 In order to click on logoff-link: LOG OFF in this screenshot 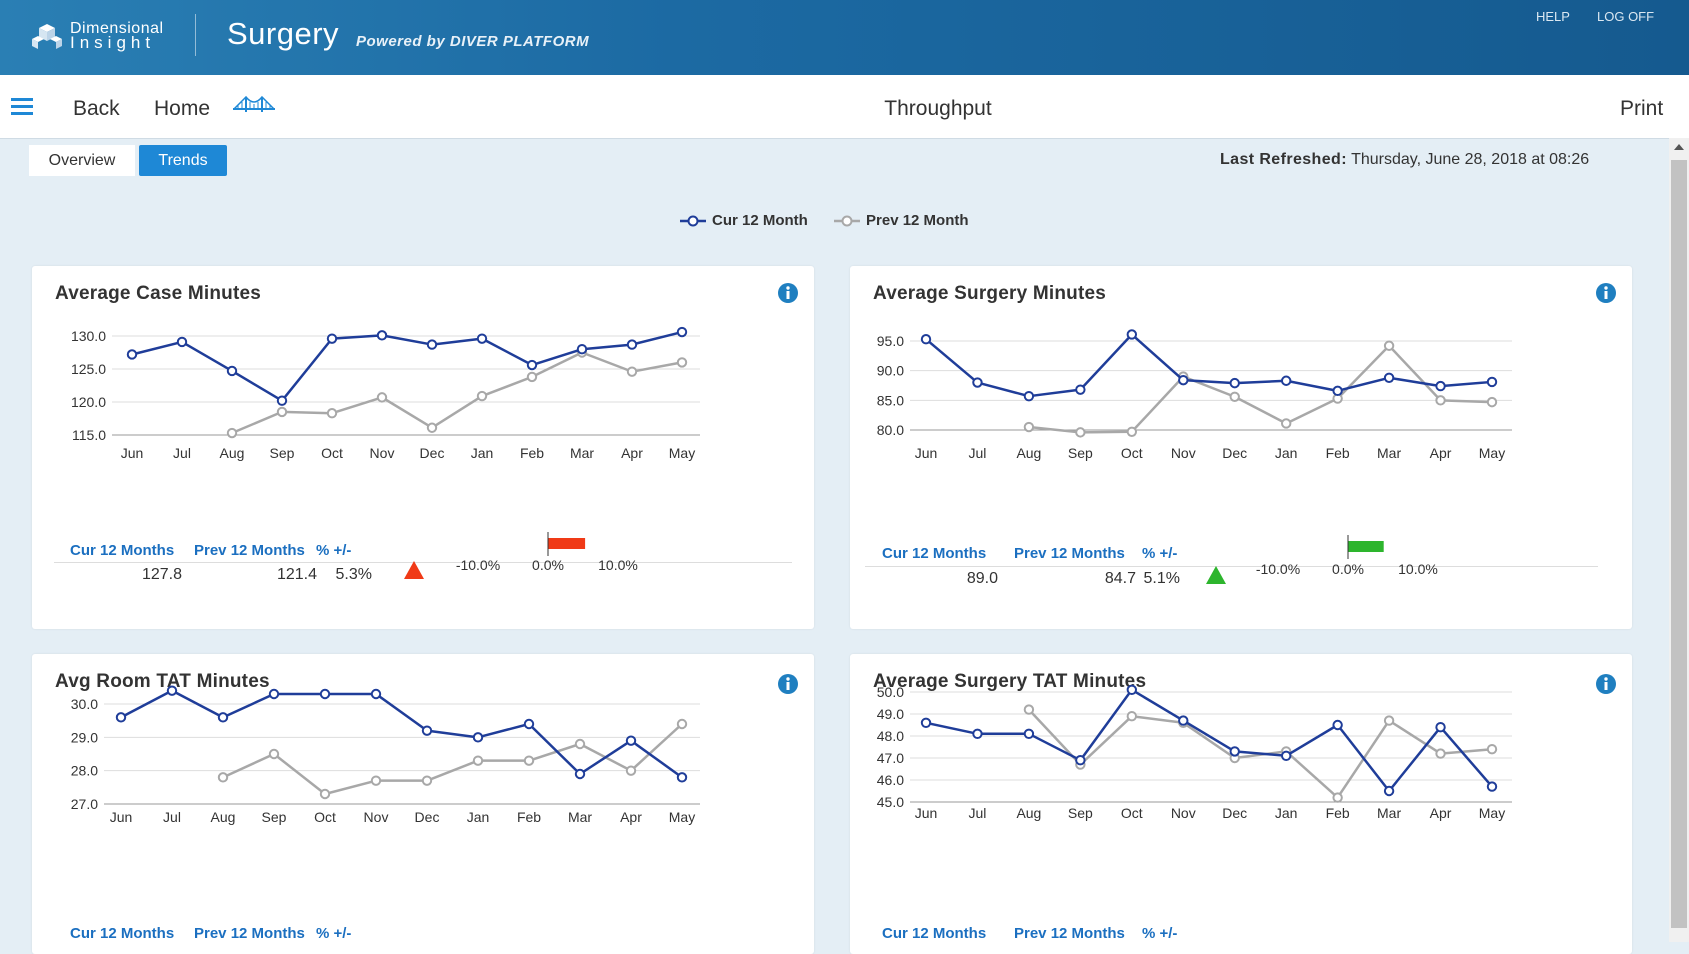, I will do `click(1626, 16)`.